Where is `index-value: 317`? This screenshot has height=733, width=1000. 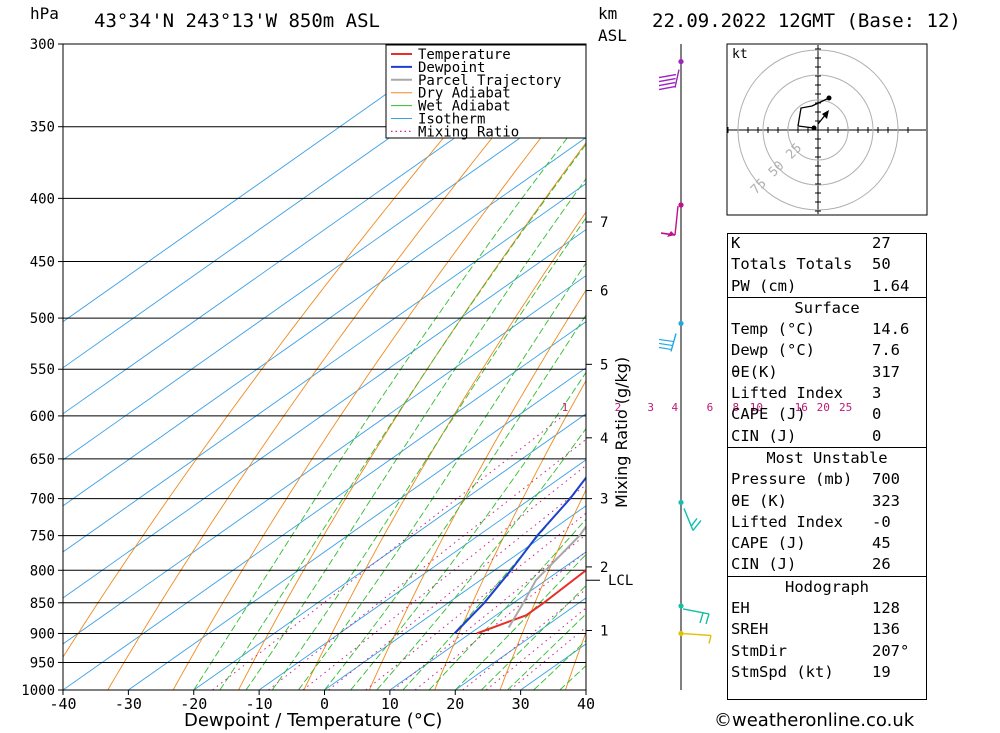
index-value: 317 is located at coordinates (886, 371).